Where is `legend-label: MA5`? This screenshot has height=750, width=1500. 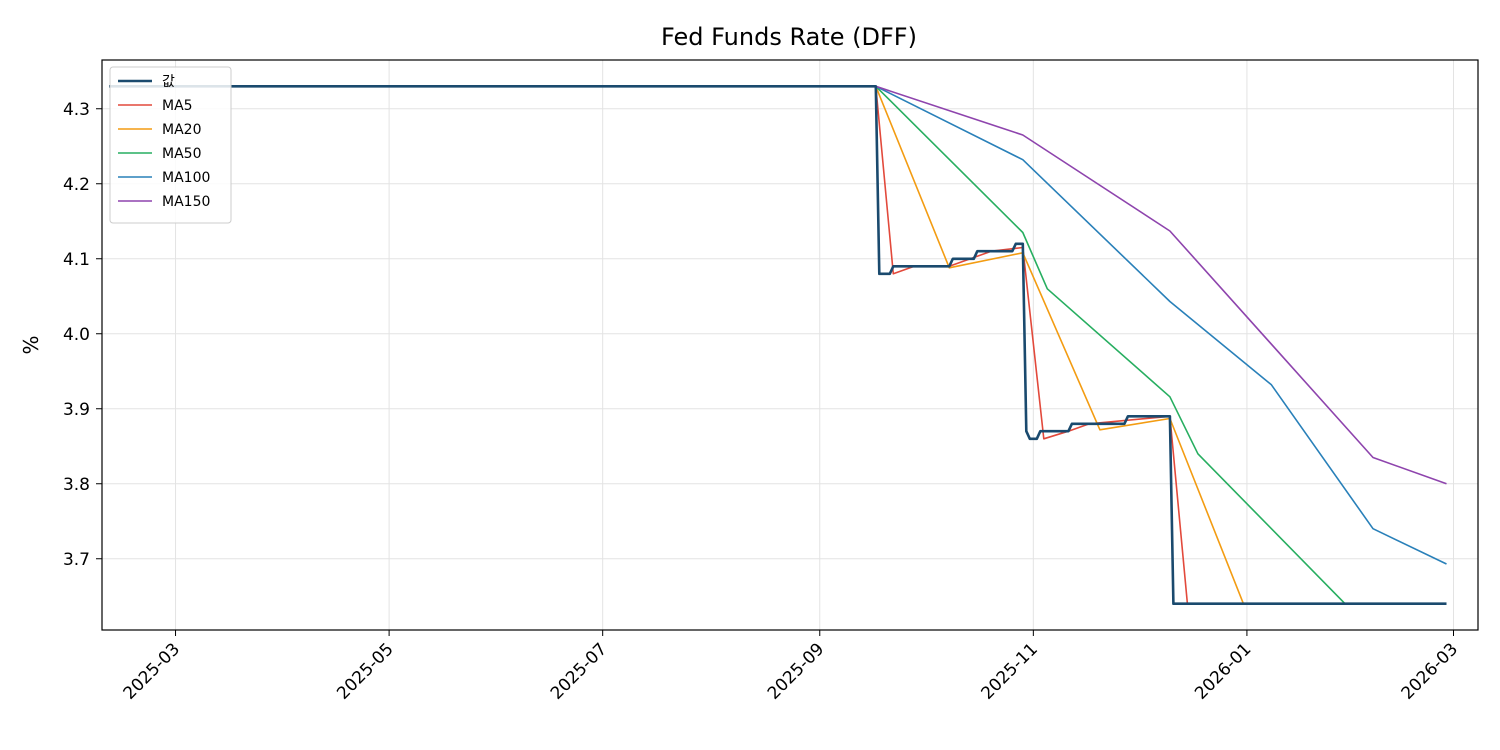
legend-label: MA5 is located at coordinates (177, 106).